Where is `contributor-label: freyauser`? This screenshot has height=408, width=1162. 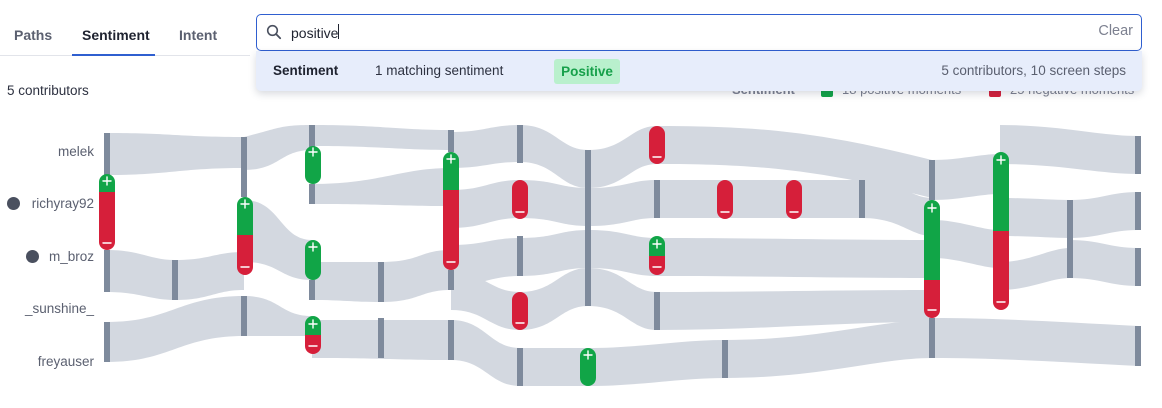 contributor-label: freyauser is located at coordinates (65, 361).